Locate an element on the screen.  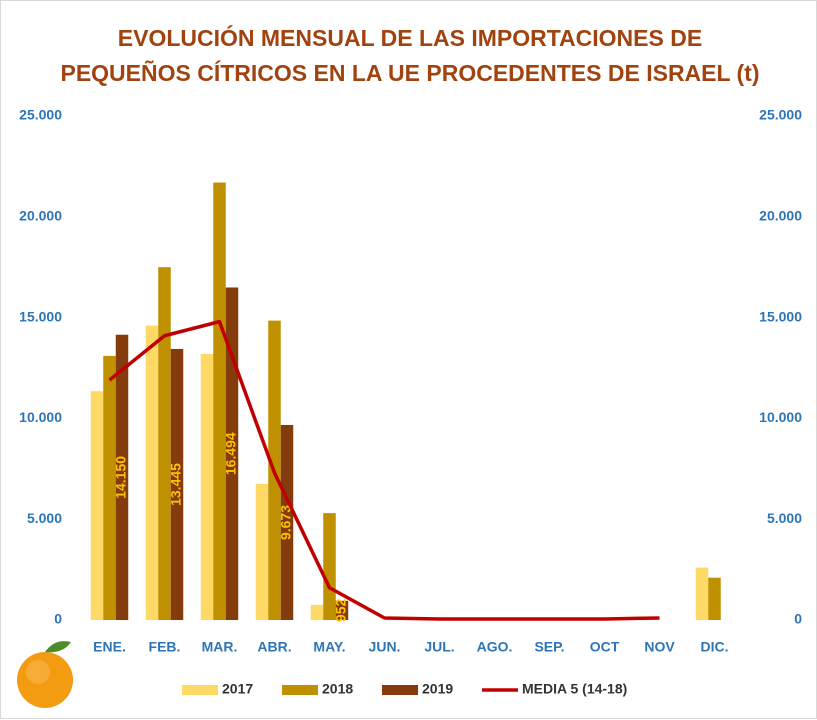
data-label: 16.494 is located at coordinates (231, 453).